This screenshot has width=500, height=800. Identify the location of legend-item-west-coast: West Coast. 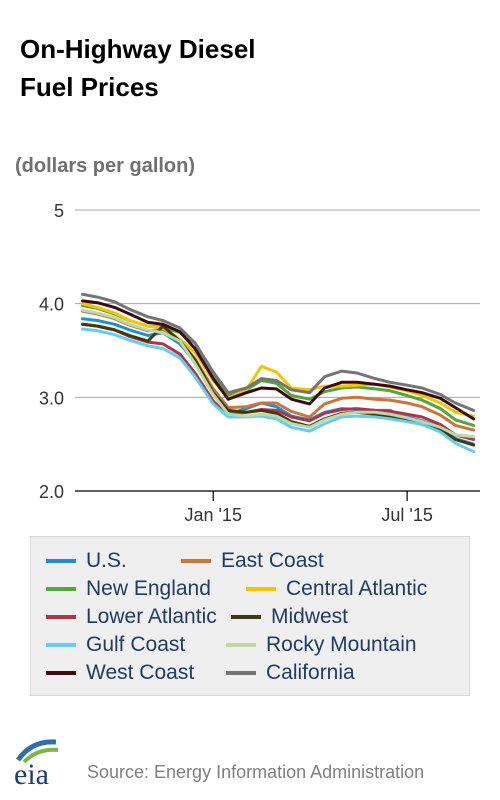
(120, 673).